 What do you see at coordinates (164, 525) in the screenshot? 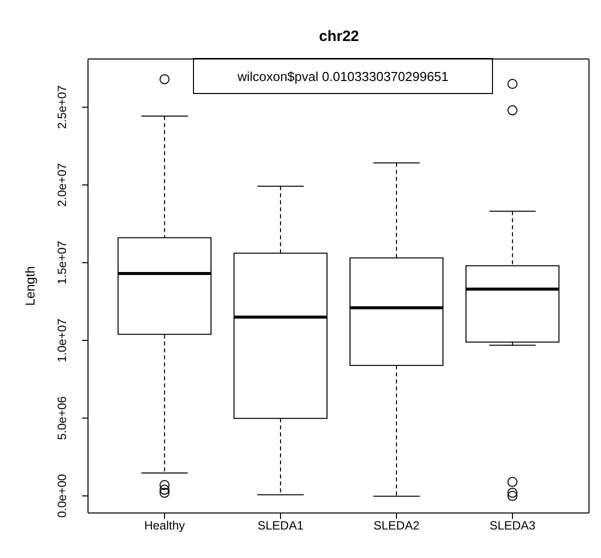
I see `x-tick-label: Healthy` at bounding box center [164, 525].